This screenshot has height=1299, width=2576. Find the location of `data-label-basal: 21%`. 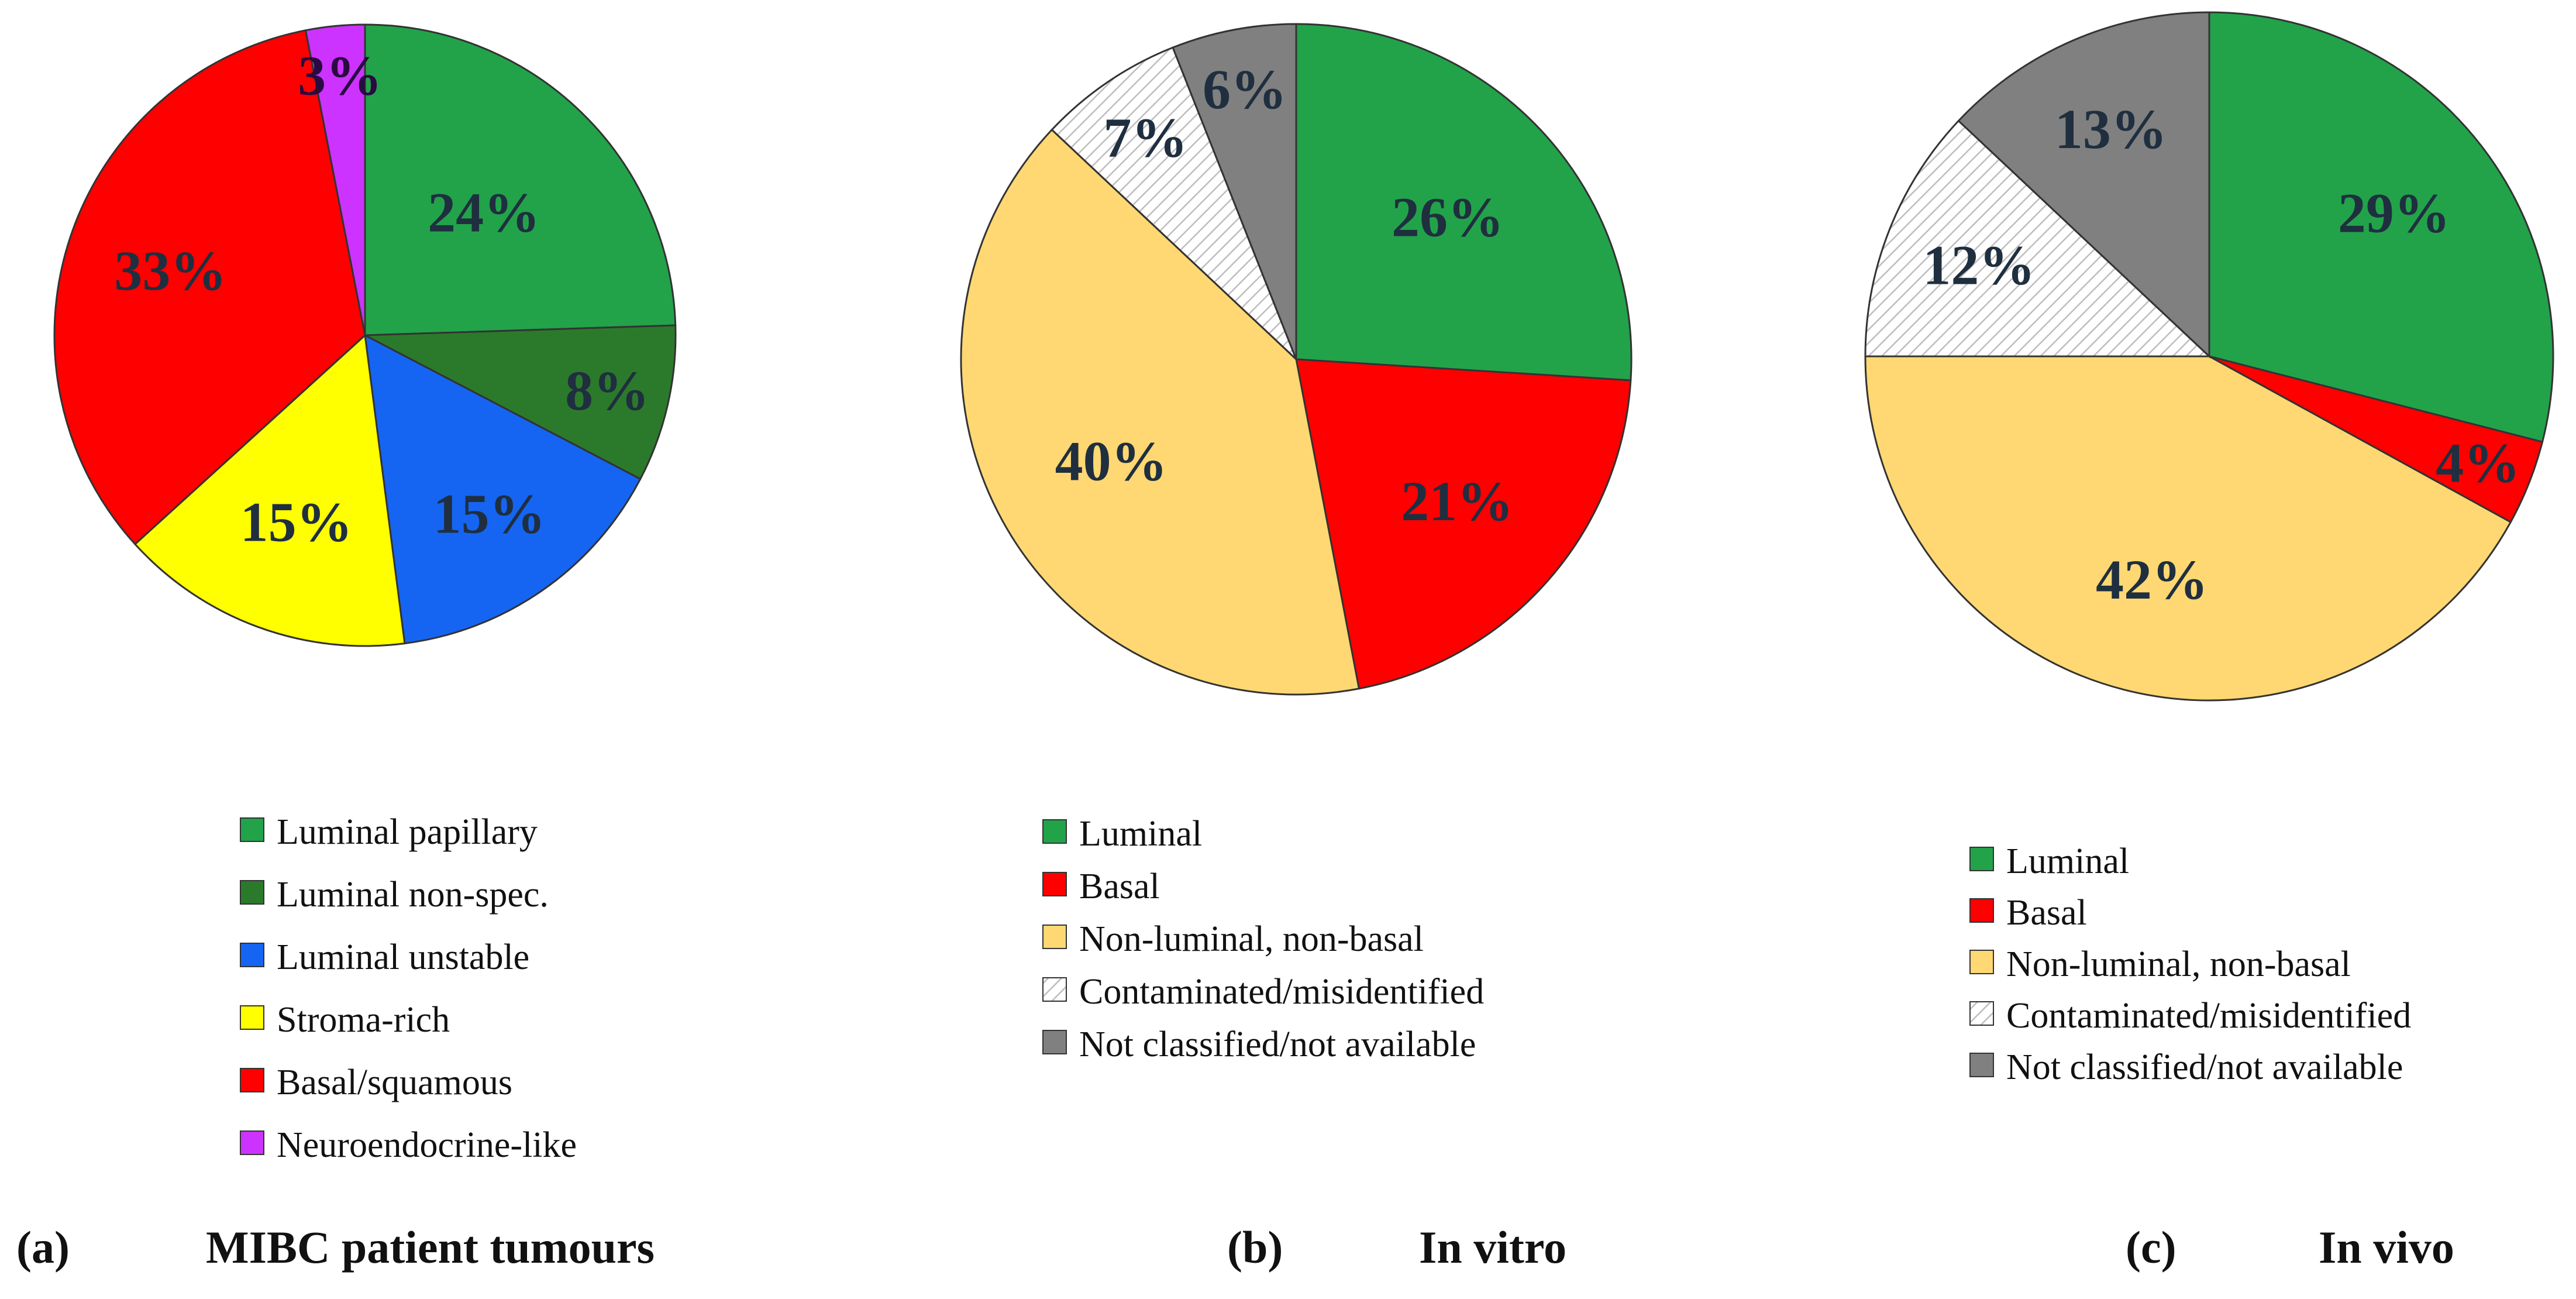

data-label-basal: 21% is located at coordinates (1457, 501).